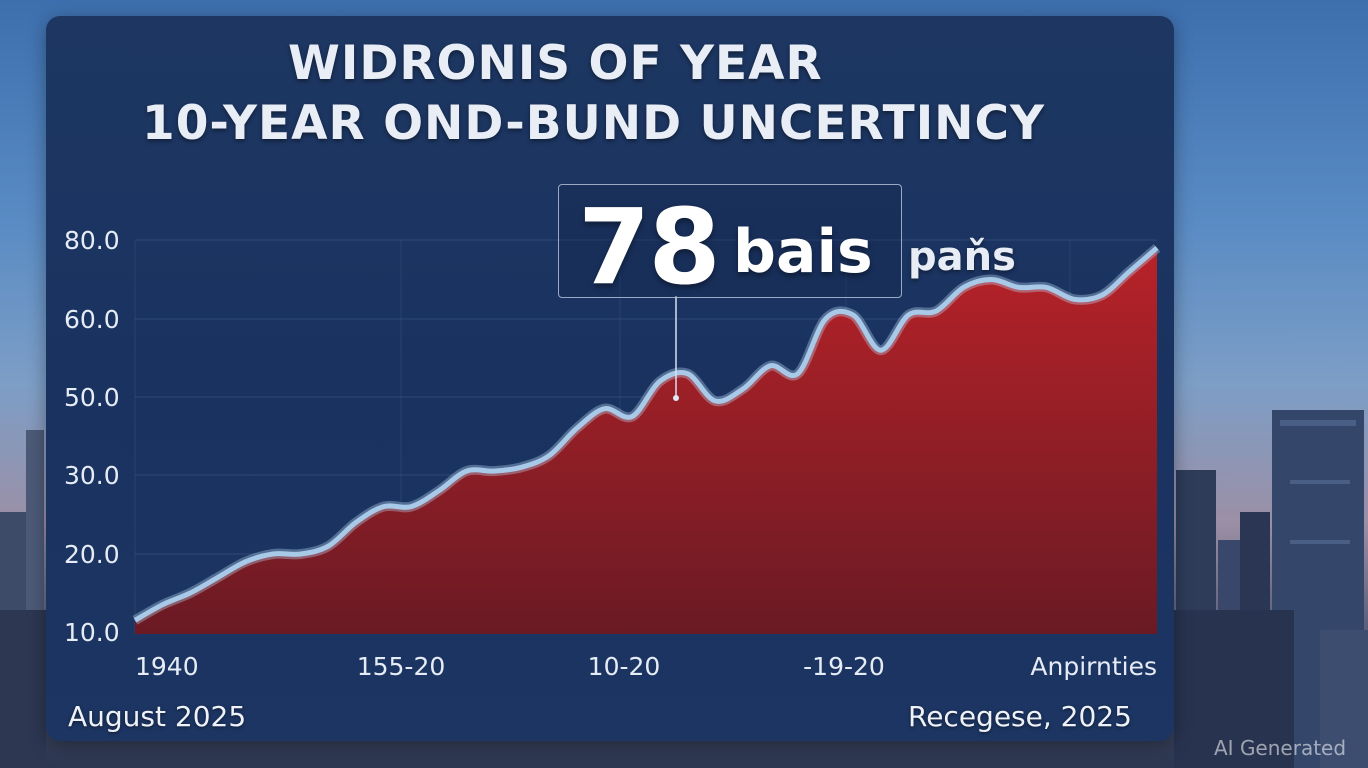 This screenshot has height=768, width=1368. What do you see at coordinates (92, 397) in the screenshot?
I see `y-tick-label: 50.0` at bounding box center [92, 397].